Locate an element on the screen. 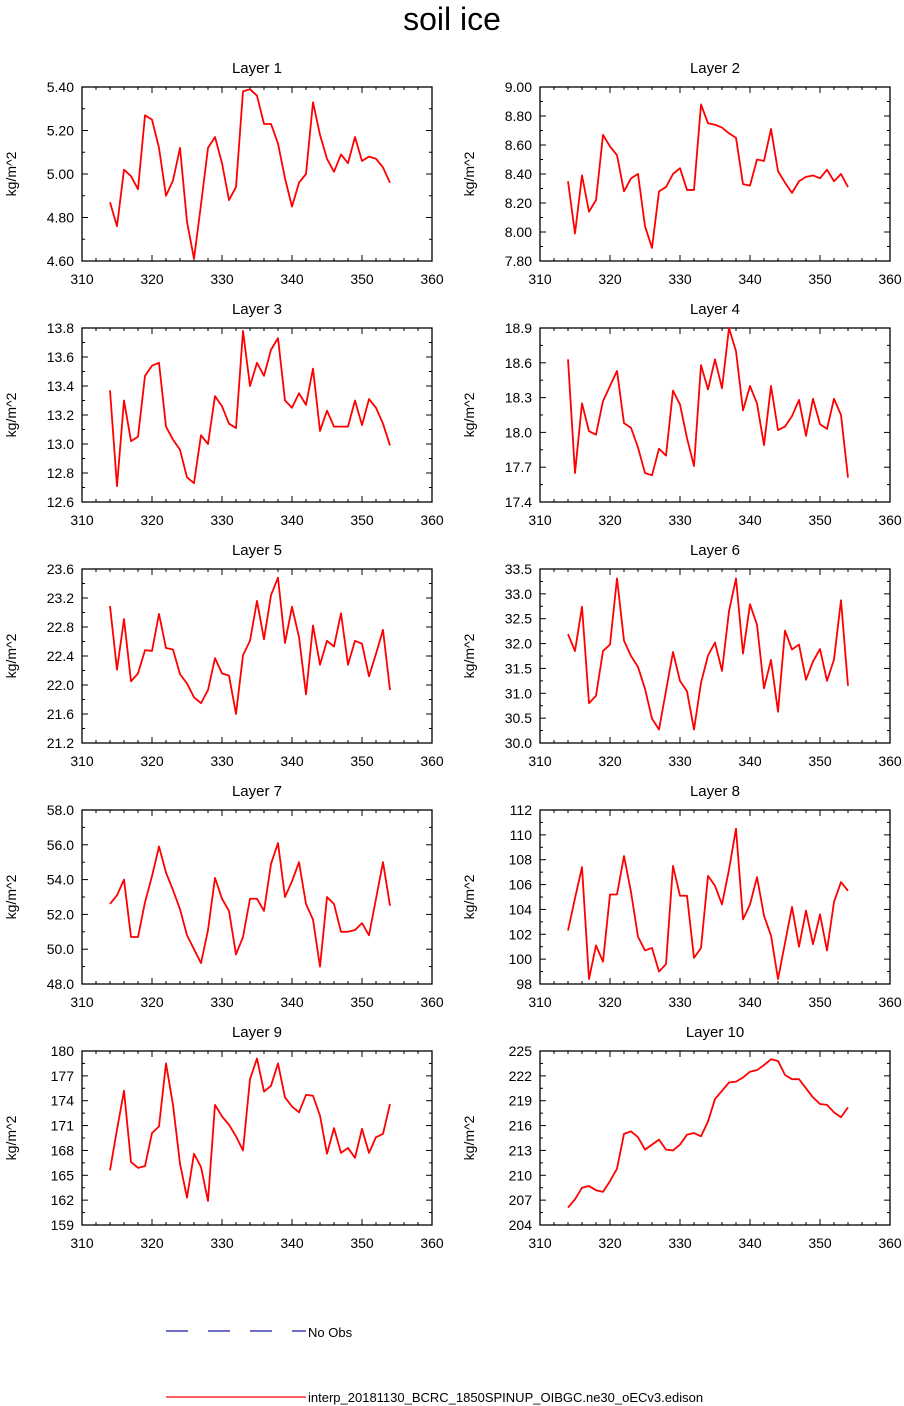  layer-4-title: Layer 4 is located at coordinates (715, 309).